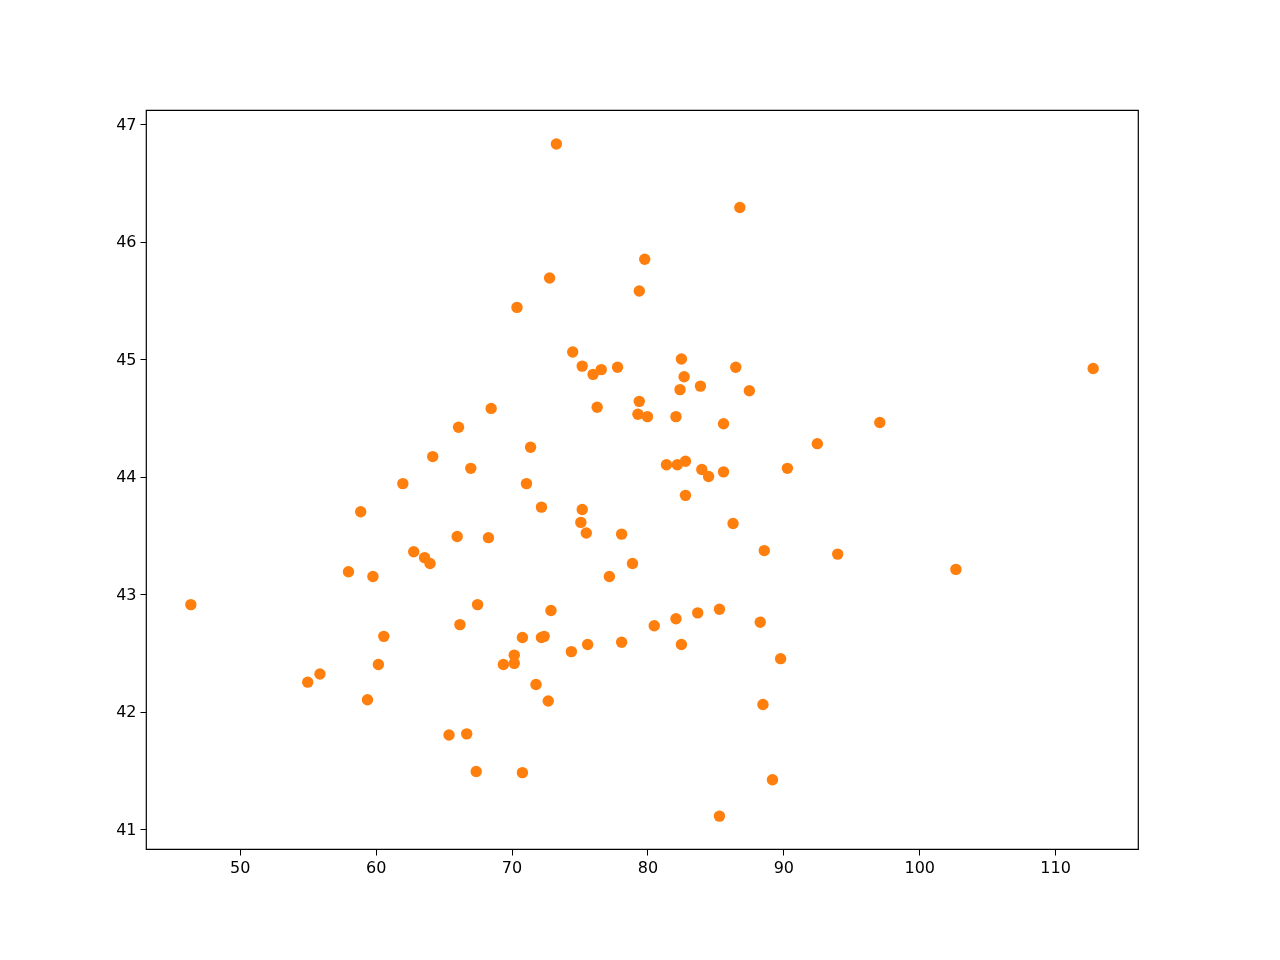  I want to click on y-tick-label: 47, so click(126, 124).